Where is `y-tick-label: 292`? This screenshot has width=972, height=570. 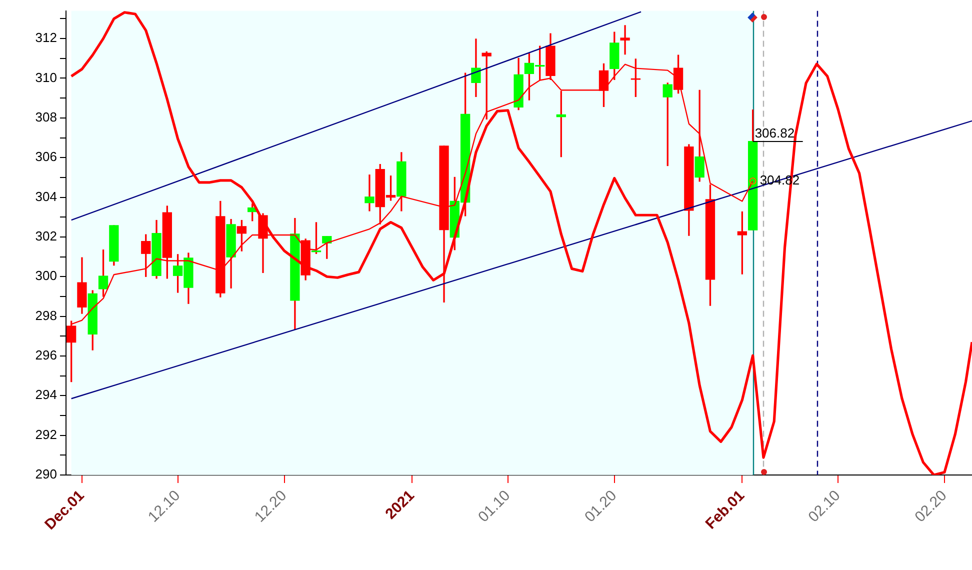
y-tick-label: 292 is located at coordinates (46, 434).